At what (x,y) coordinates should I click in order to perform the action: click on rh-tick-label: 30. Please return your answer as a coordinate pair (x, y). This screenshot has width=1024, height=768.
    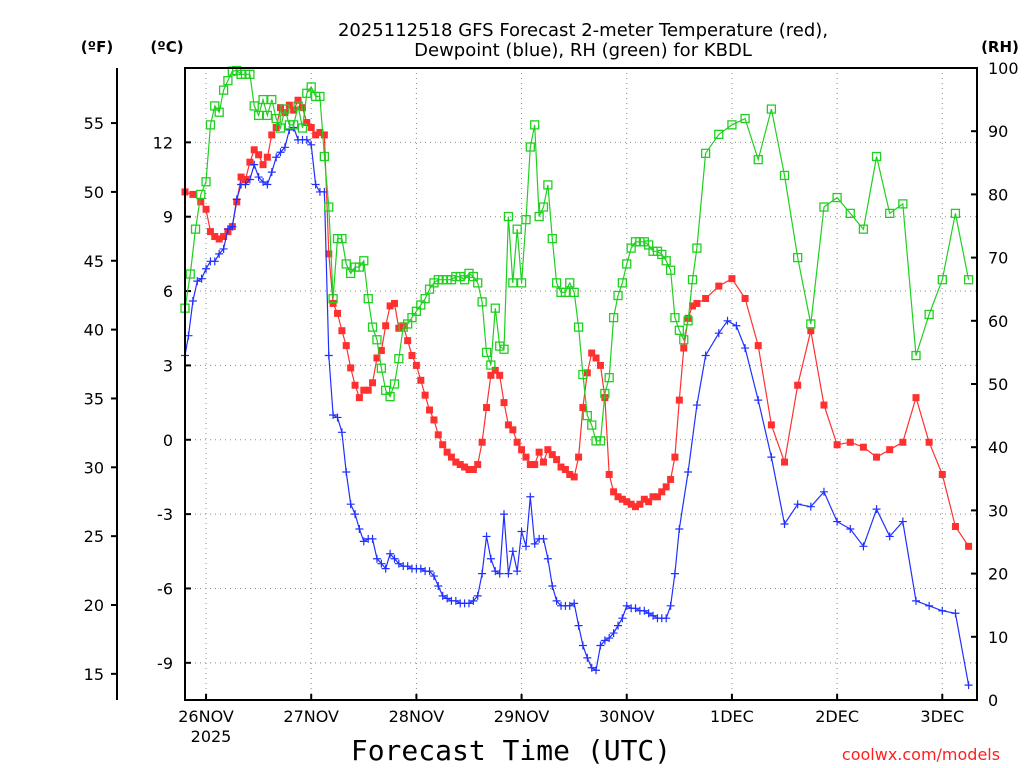
    Looking at the image, I should click on (998, 510).